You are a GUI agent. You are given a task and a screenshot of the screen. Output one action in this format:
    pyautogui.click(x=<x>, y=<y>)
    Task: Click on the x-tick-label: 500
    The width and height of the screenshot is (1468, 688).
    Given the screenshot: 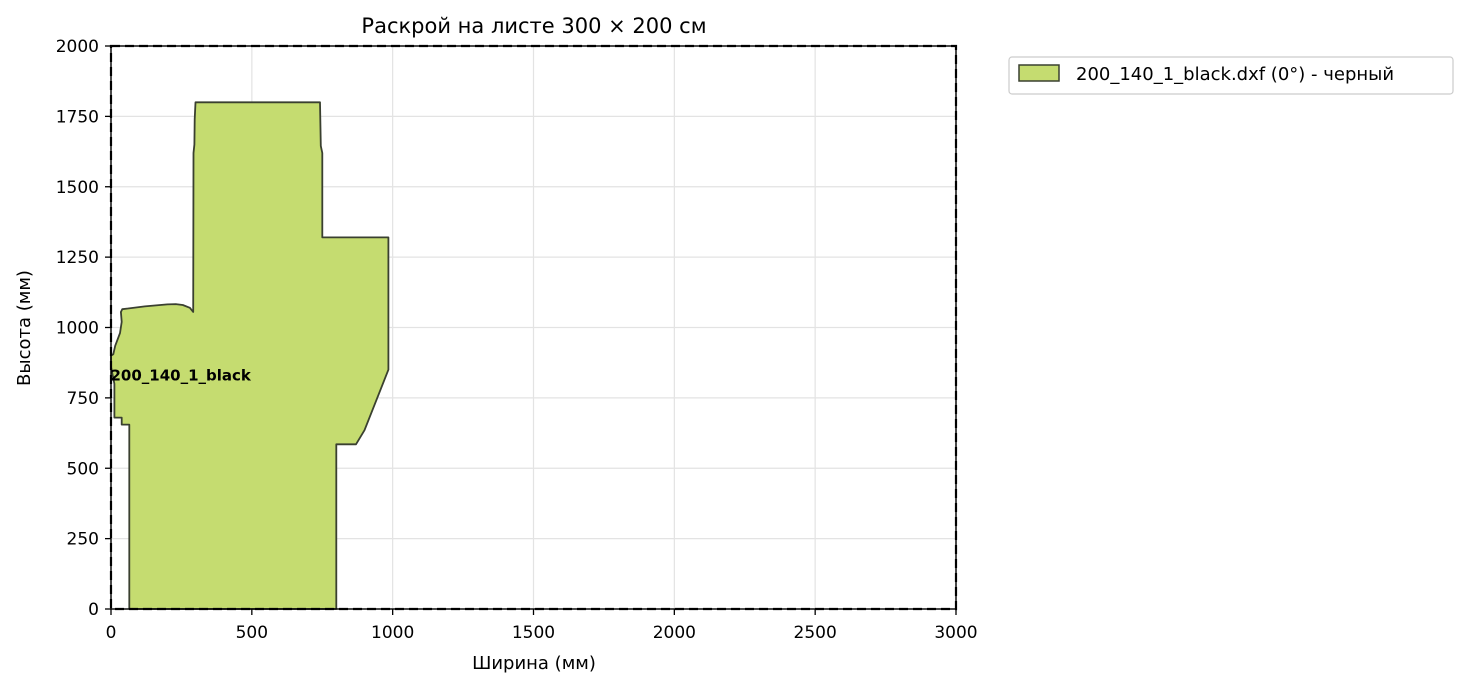 What is the action you would take?
    pyautogui.click(x=252, y=633)
    